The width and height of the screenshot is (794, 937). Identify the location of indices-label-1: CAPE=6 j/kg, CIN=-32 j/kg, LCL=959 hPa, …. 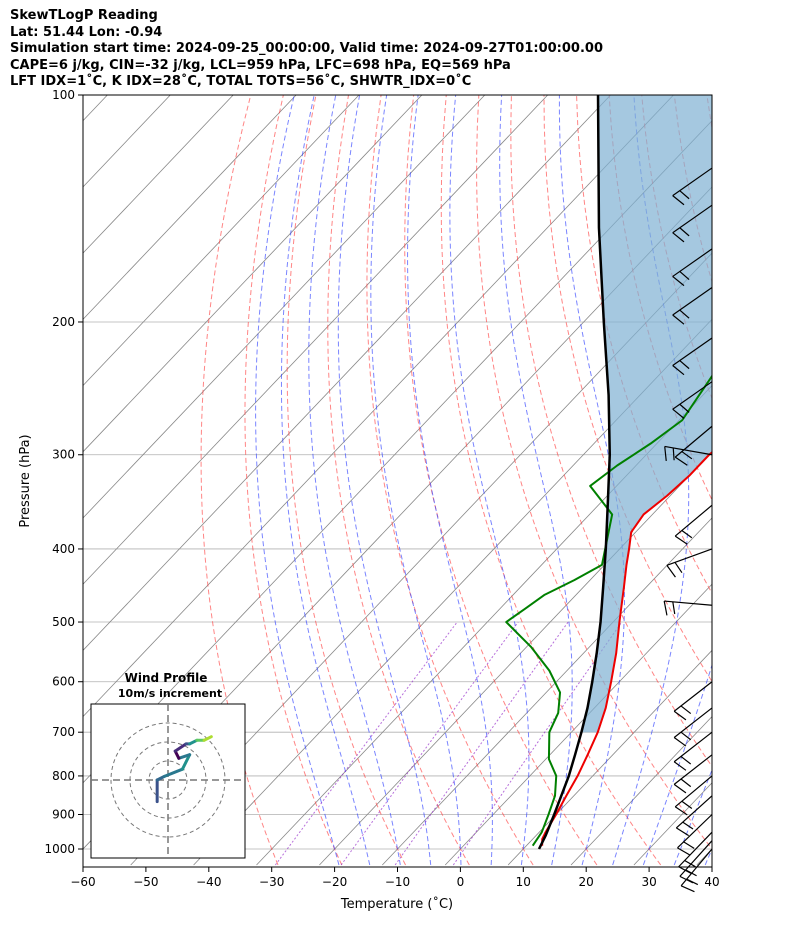
(260, 65).